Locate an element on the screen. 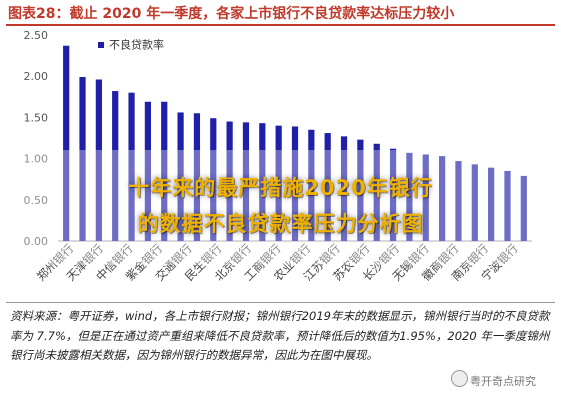  y-tick-label: 2.50 is located at coordinates (36, 35).